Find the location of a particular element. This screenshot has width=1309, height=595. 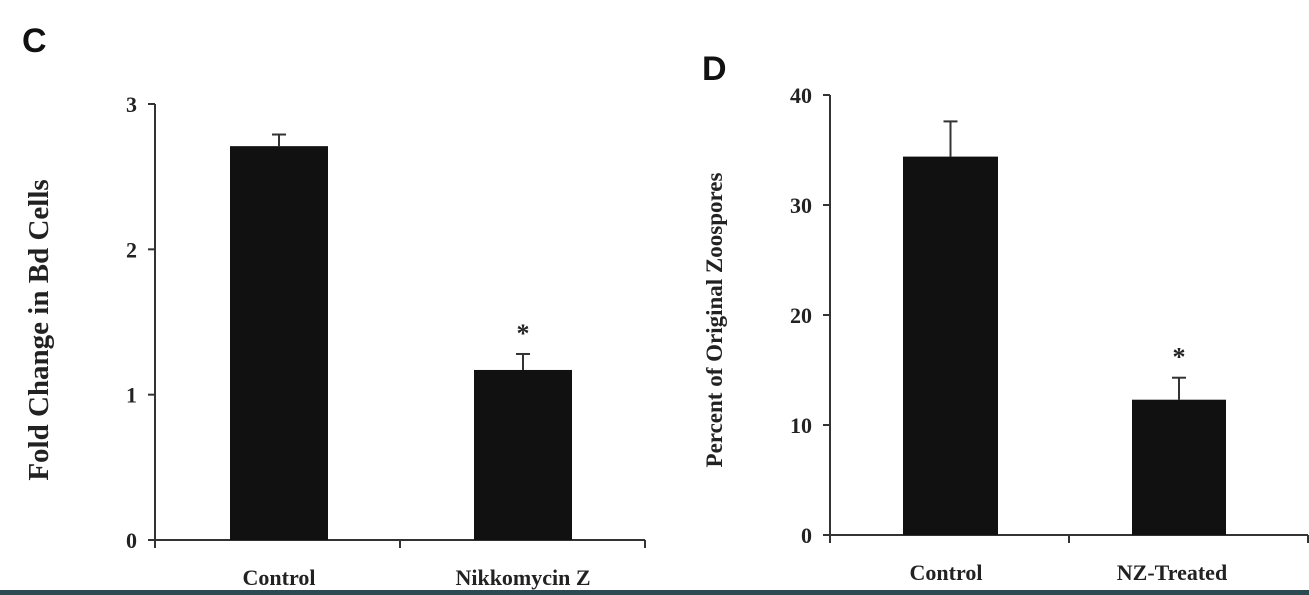

y-tick-label: 10 is located at coordinates (801, 425).